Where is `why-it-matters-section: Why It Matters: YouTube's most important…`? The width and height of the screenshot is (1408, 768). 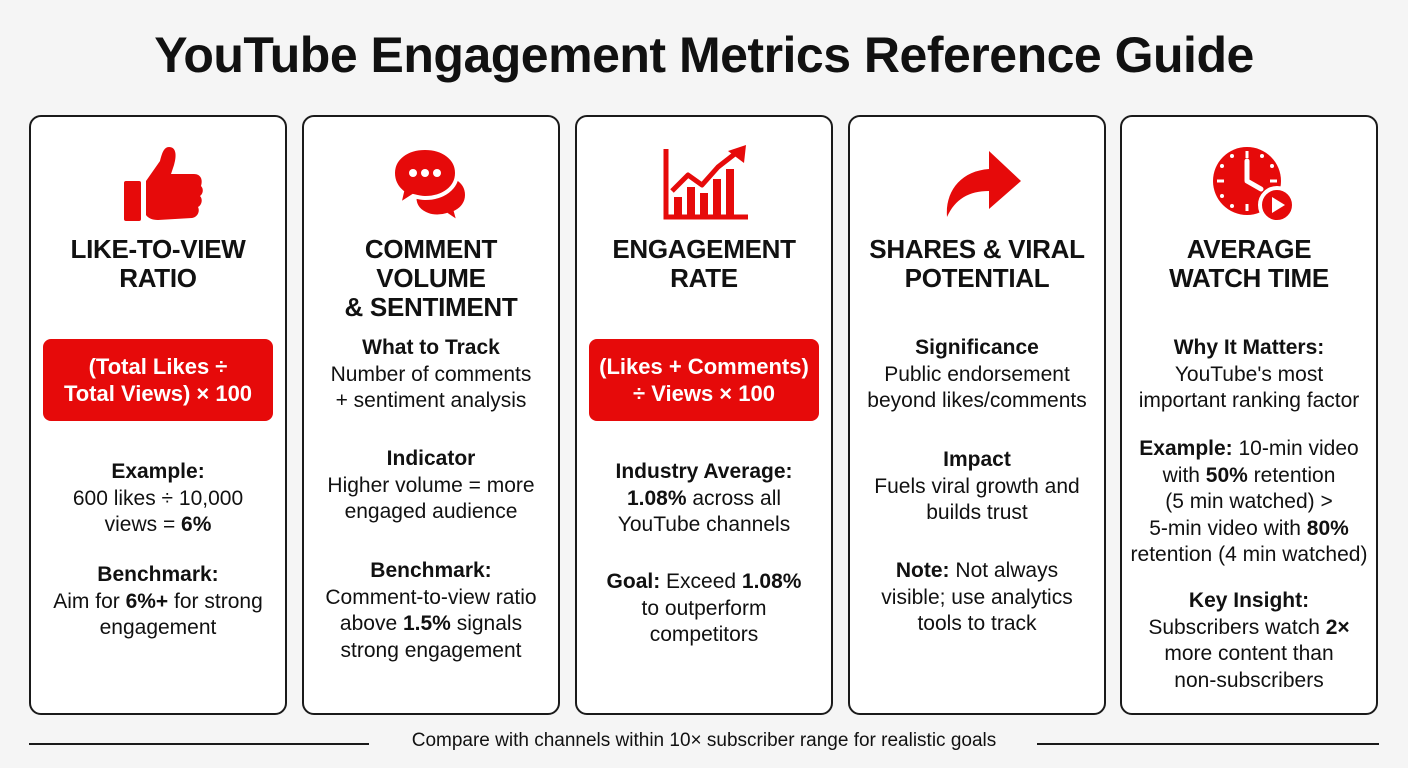 why-it-matters-section: Why It Matters: YouTube's most important… is located at coordinates (1249, 374).